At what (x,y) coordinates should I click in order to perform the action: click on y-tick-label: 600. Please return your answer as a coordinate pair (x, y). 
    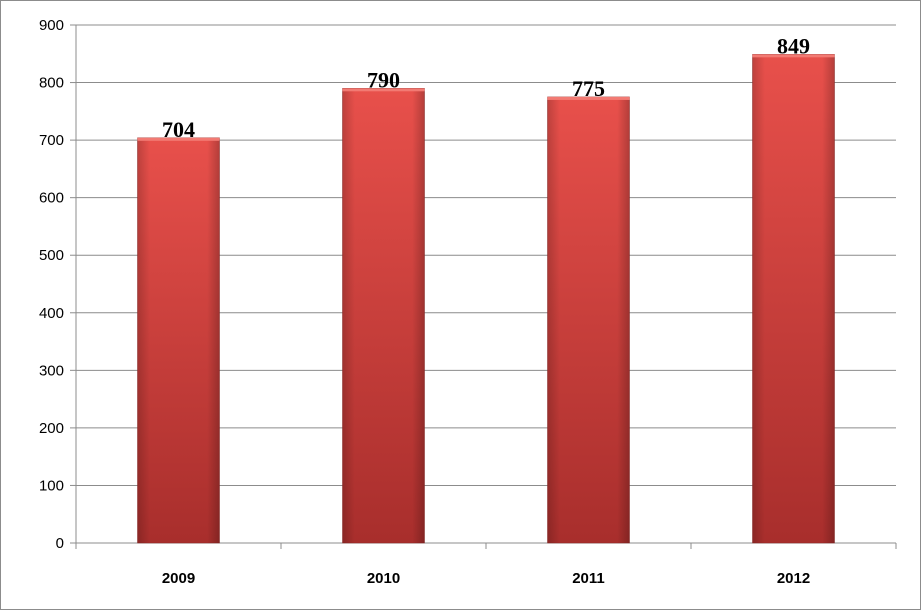
    Looking at the image, I should click on (51, 198).